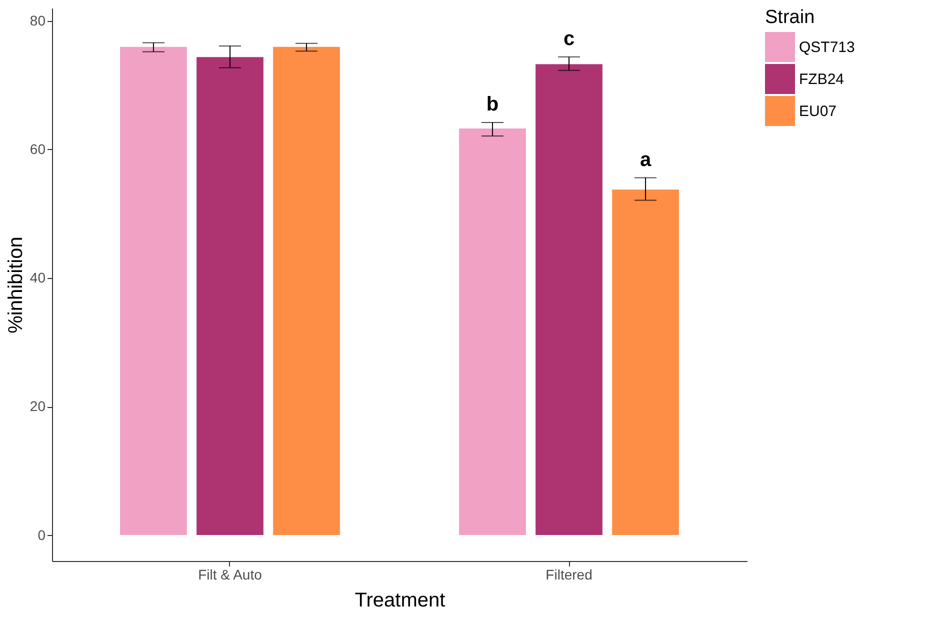 This screenshot has width=932, height=618. Describe the element at coordinates (400, 601) in the screenshot. I see `x-axis-title: Treatment` at that location.